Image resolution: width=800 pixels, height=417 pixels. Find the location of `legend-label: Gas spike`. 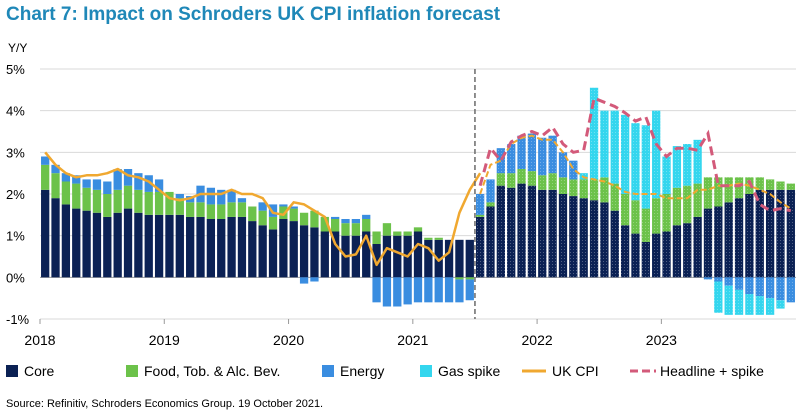

legend-label: Gas spike is located at coordinates (469, 371).